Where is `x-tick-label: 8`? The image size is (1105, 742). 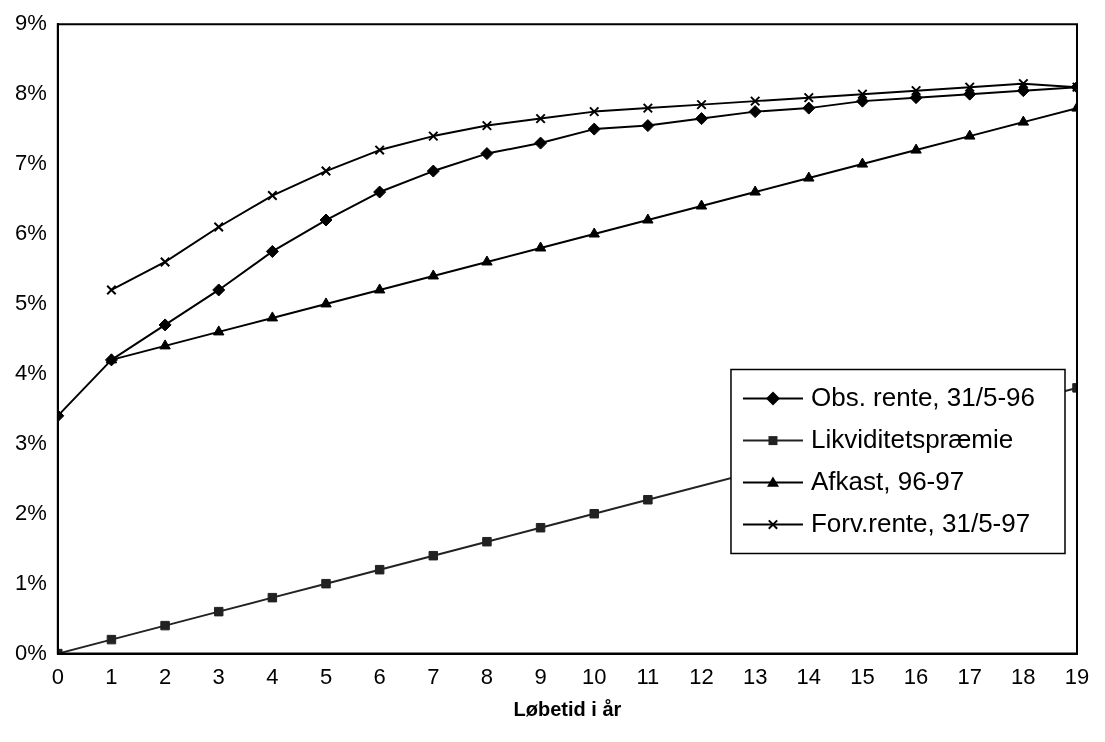 x-tick-label: 8 is located at coordinates (487, 676).